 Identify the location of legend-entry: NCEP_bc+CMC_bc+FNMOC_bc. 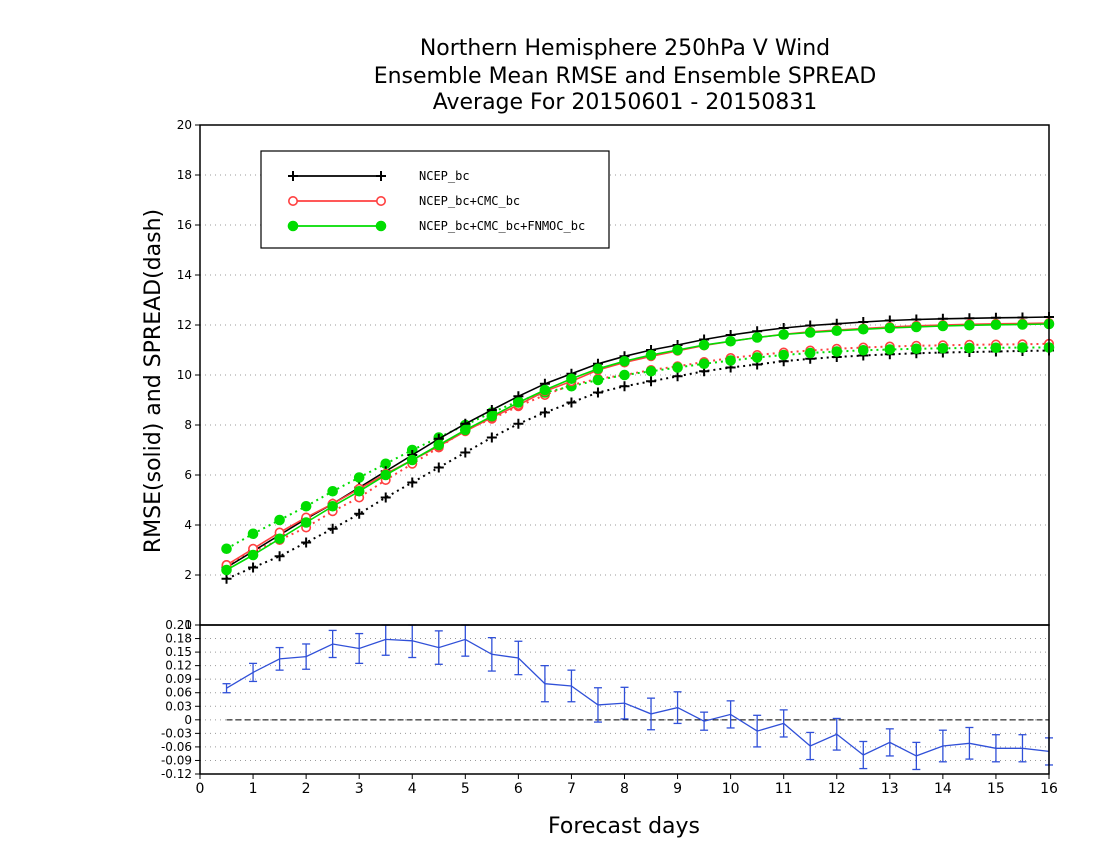
(436, 226).